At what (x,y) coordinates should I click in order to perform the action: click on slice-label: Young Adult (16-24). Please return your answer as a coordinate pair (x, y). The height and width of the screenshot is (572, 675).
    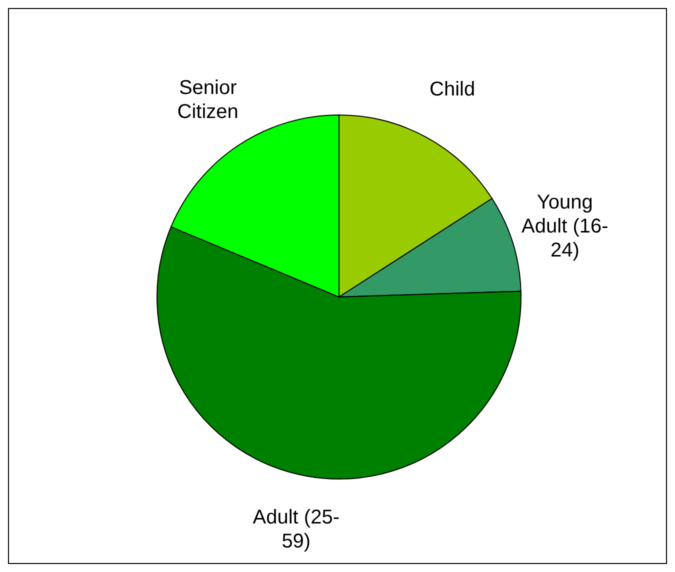
    Looking at the image, I should click on (565, 227).